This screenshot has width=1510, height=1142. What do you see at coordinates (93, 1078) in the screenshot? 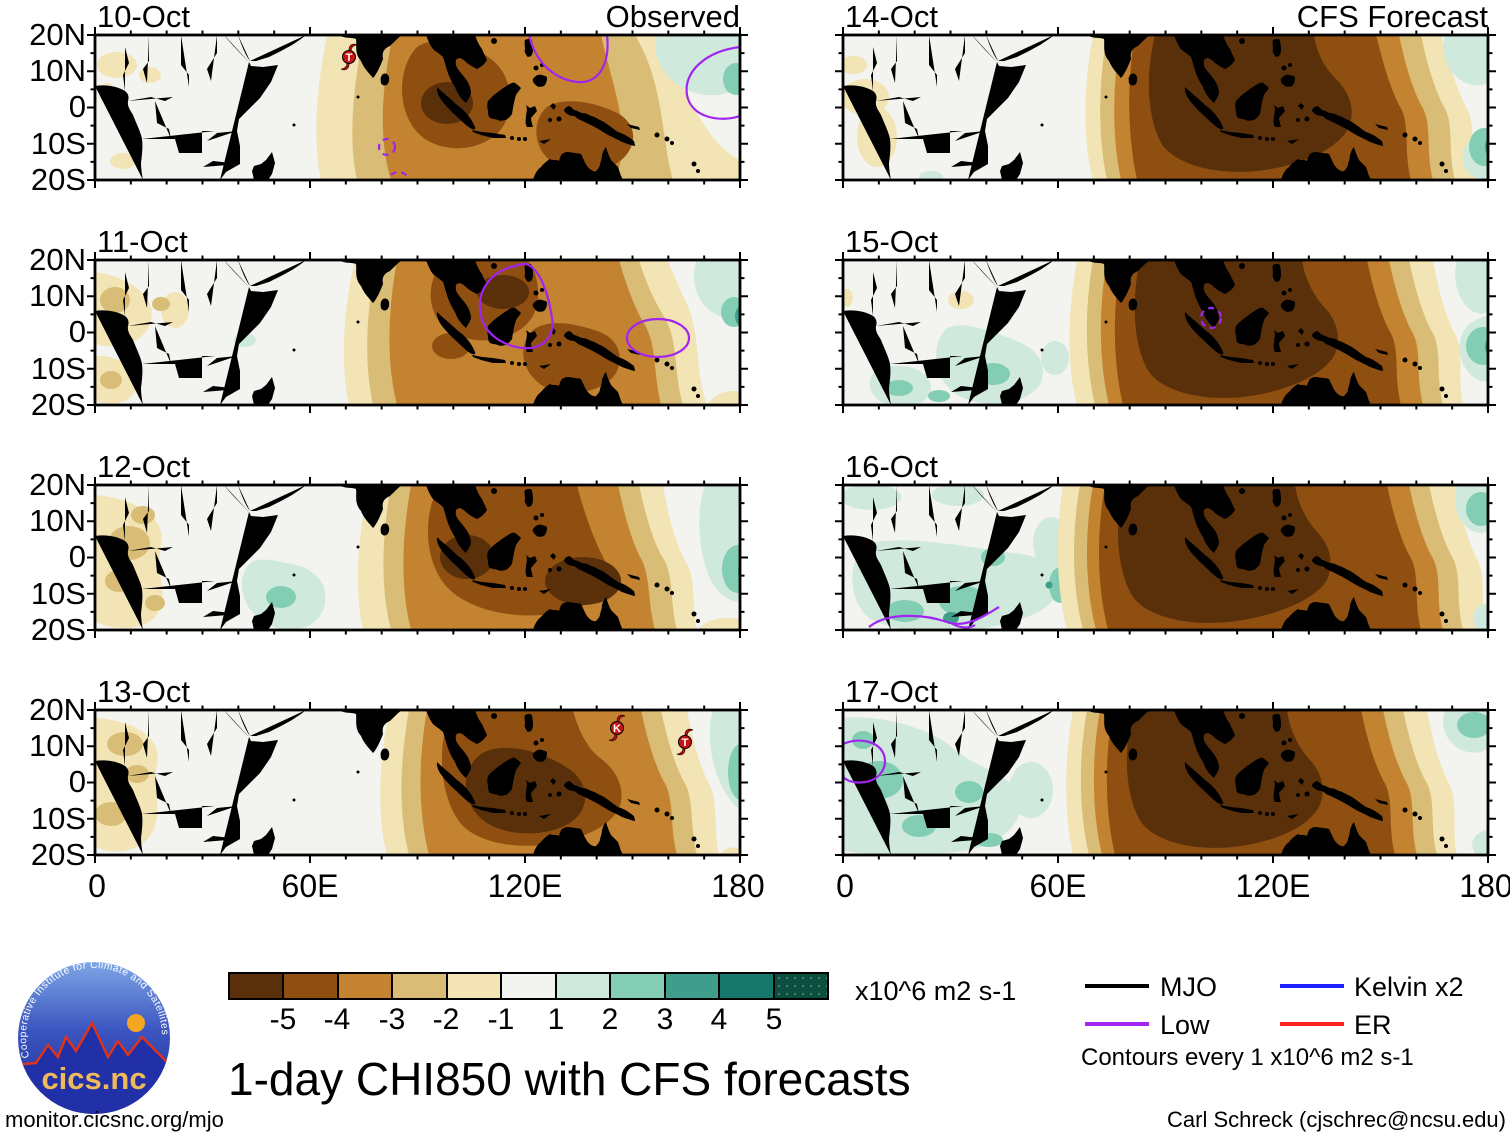
I see `logo-wordmark: cics.nc` at bounding box center [93, 1078].